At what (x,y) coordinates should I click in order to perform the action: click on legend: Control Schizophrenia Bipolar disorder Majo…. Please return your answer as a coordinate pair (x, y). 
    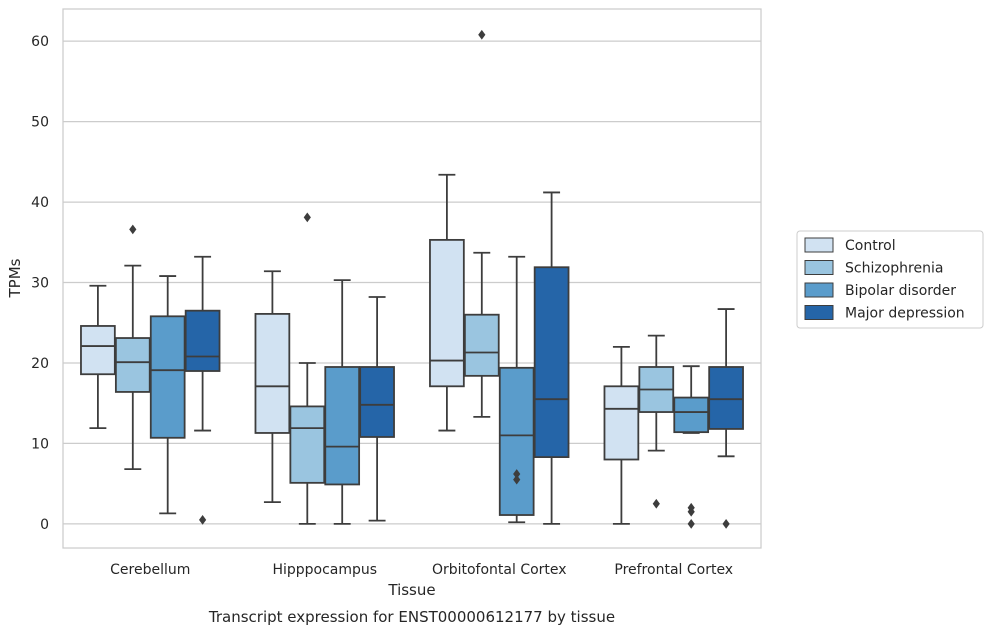
    Looking at the image, I should click on (890, 279).